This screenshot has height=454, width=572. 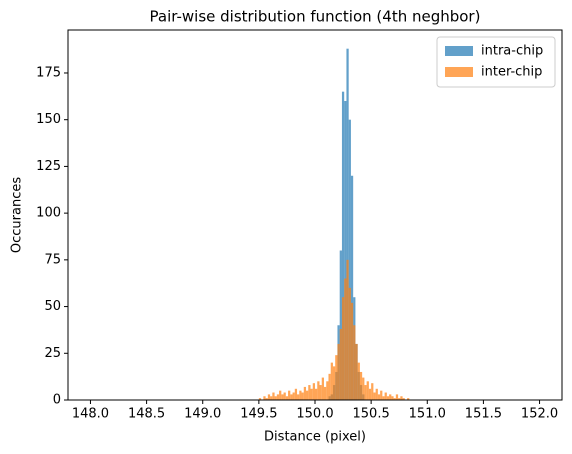 What do you see at coordinates (52, 259) in the screenshot?
I see `y-tick-label: 75` at bounding box center [52, 259].